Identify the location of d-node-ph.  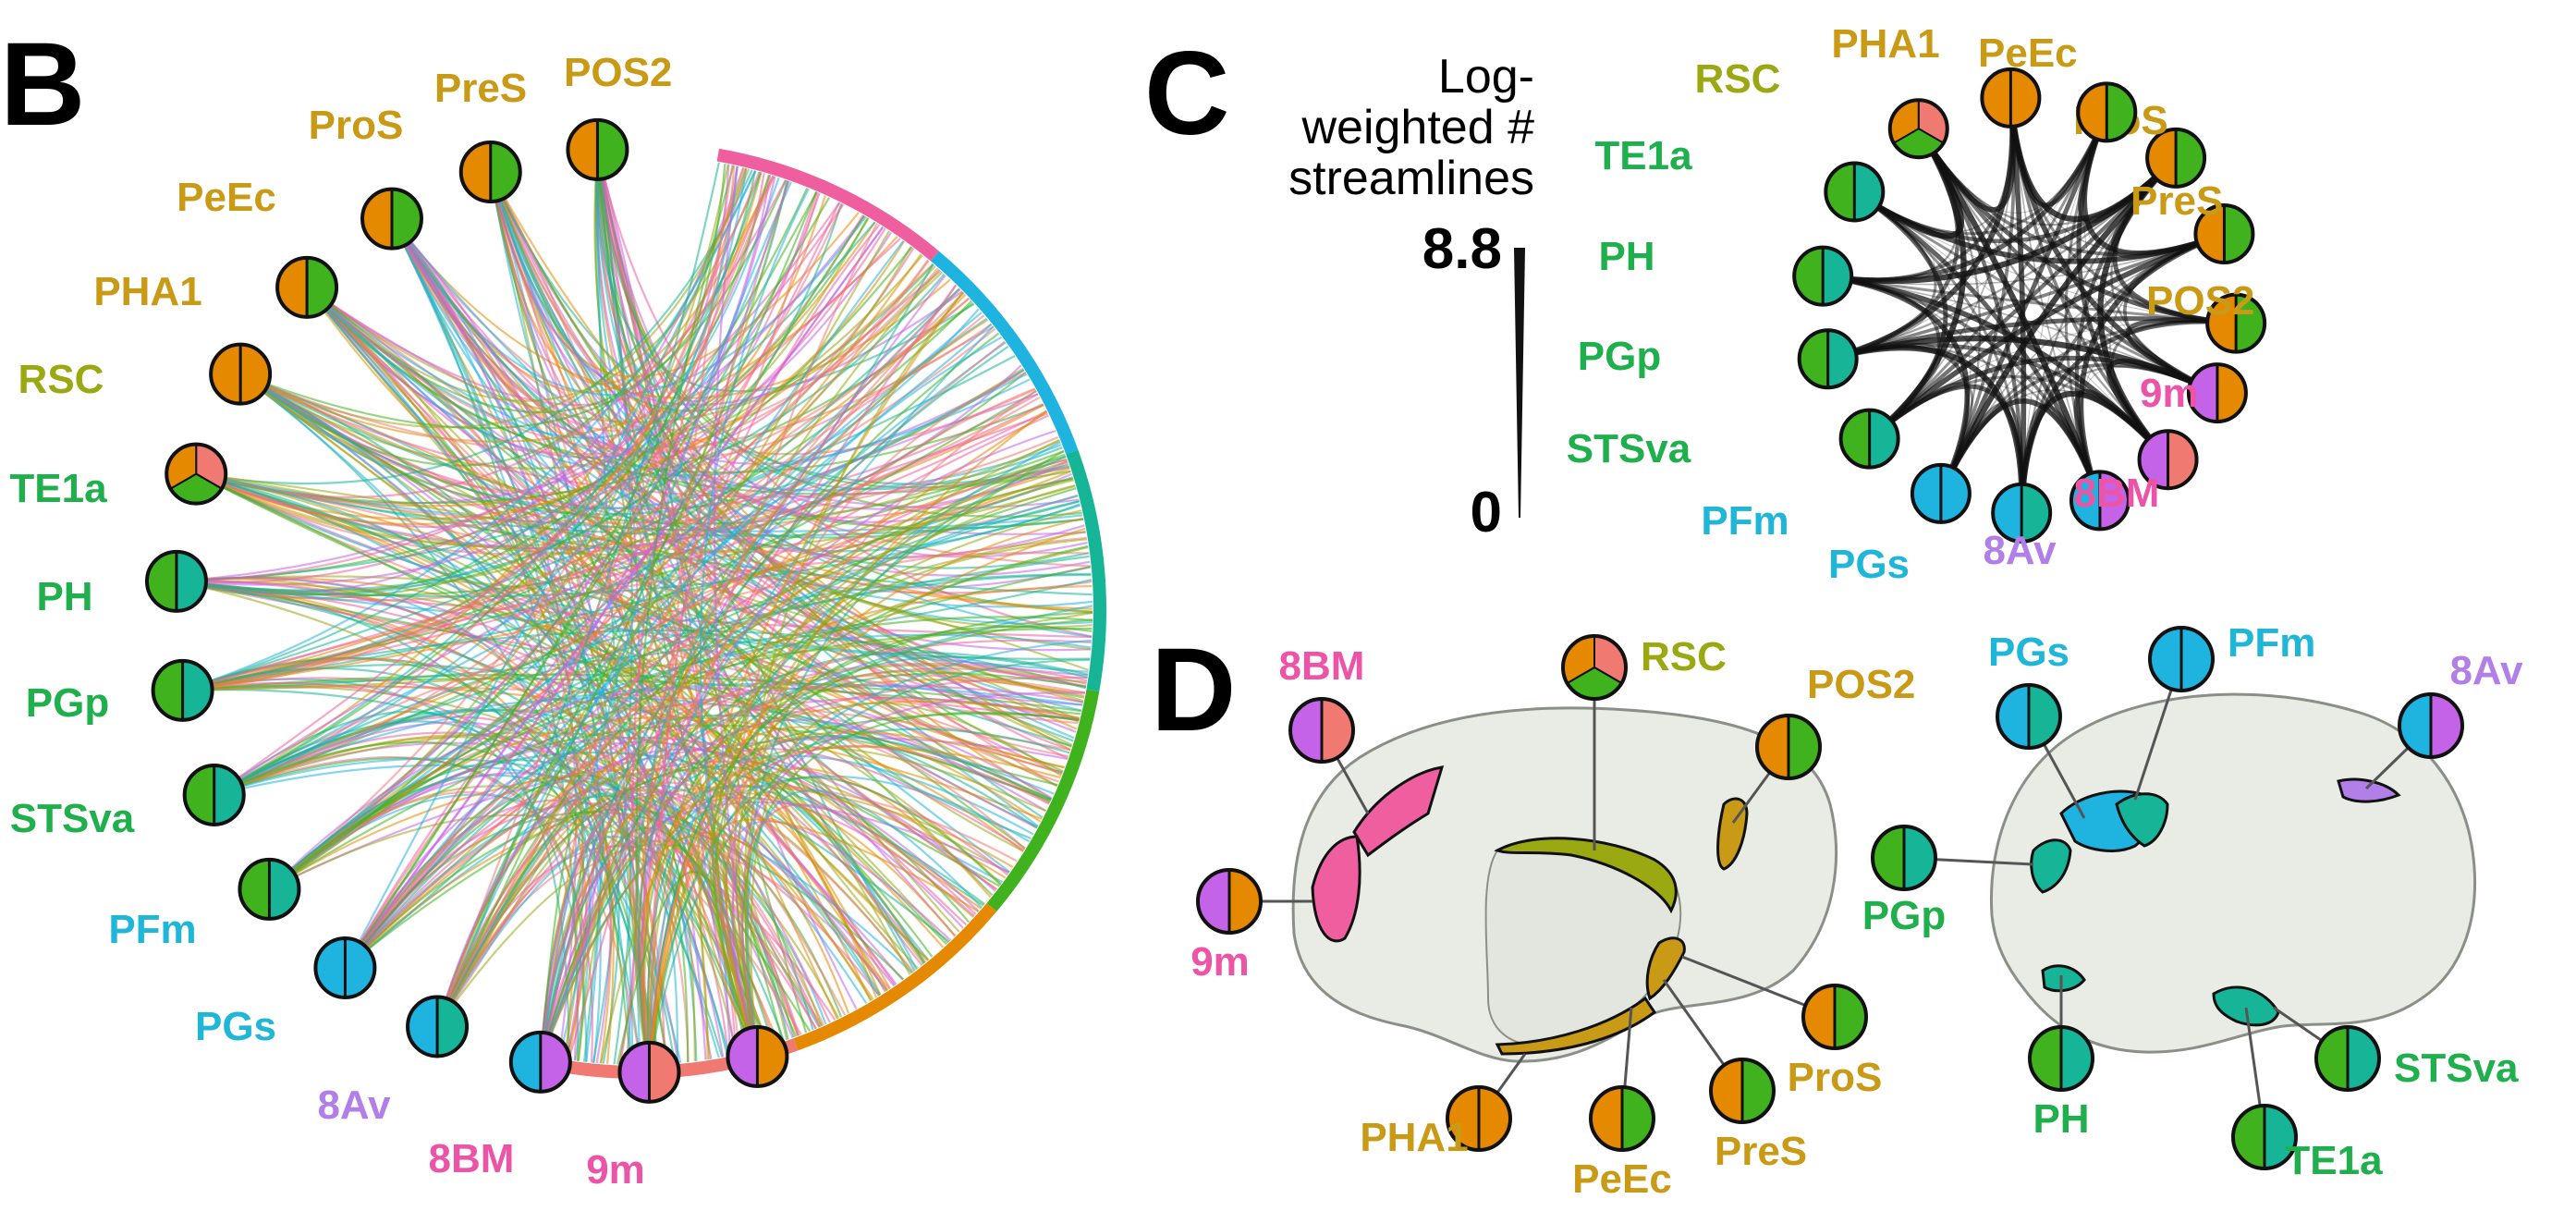
(2061, 1058).